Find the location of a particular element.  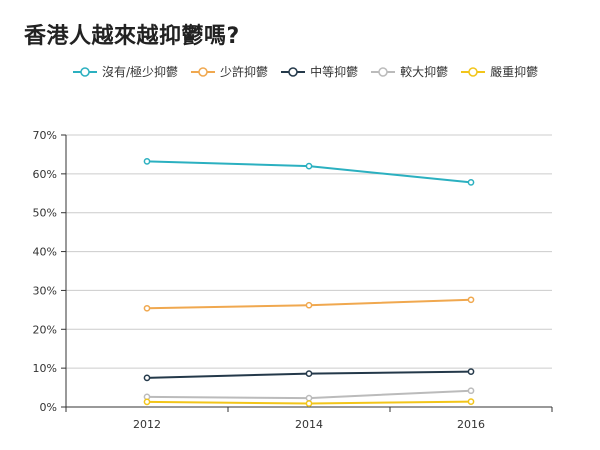

y-tick-label: 70% is located at coordinates (45, 135).